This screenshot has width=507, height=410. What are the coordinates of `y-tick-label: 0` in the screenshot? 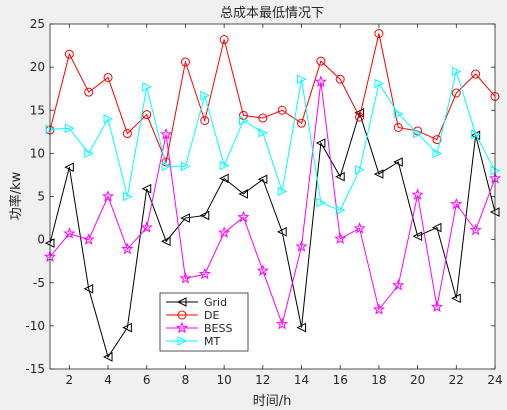 It's located at (41, 240).